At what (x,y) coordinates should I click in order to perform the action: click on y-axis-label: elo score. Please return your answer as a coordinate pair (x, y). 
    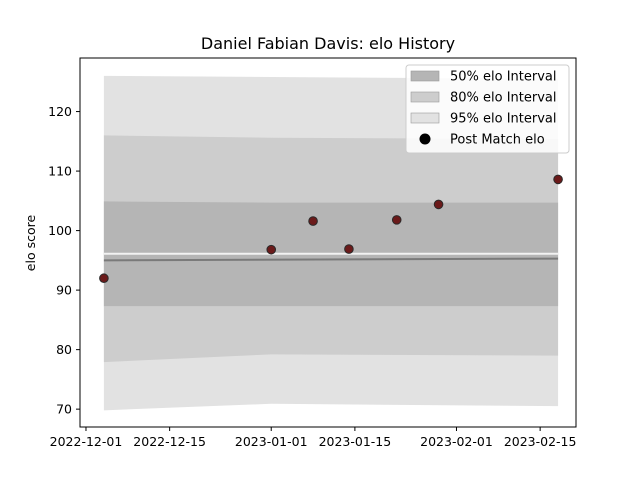
    Looking at the image, I should click on (30, 243).